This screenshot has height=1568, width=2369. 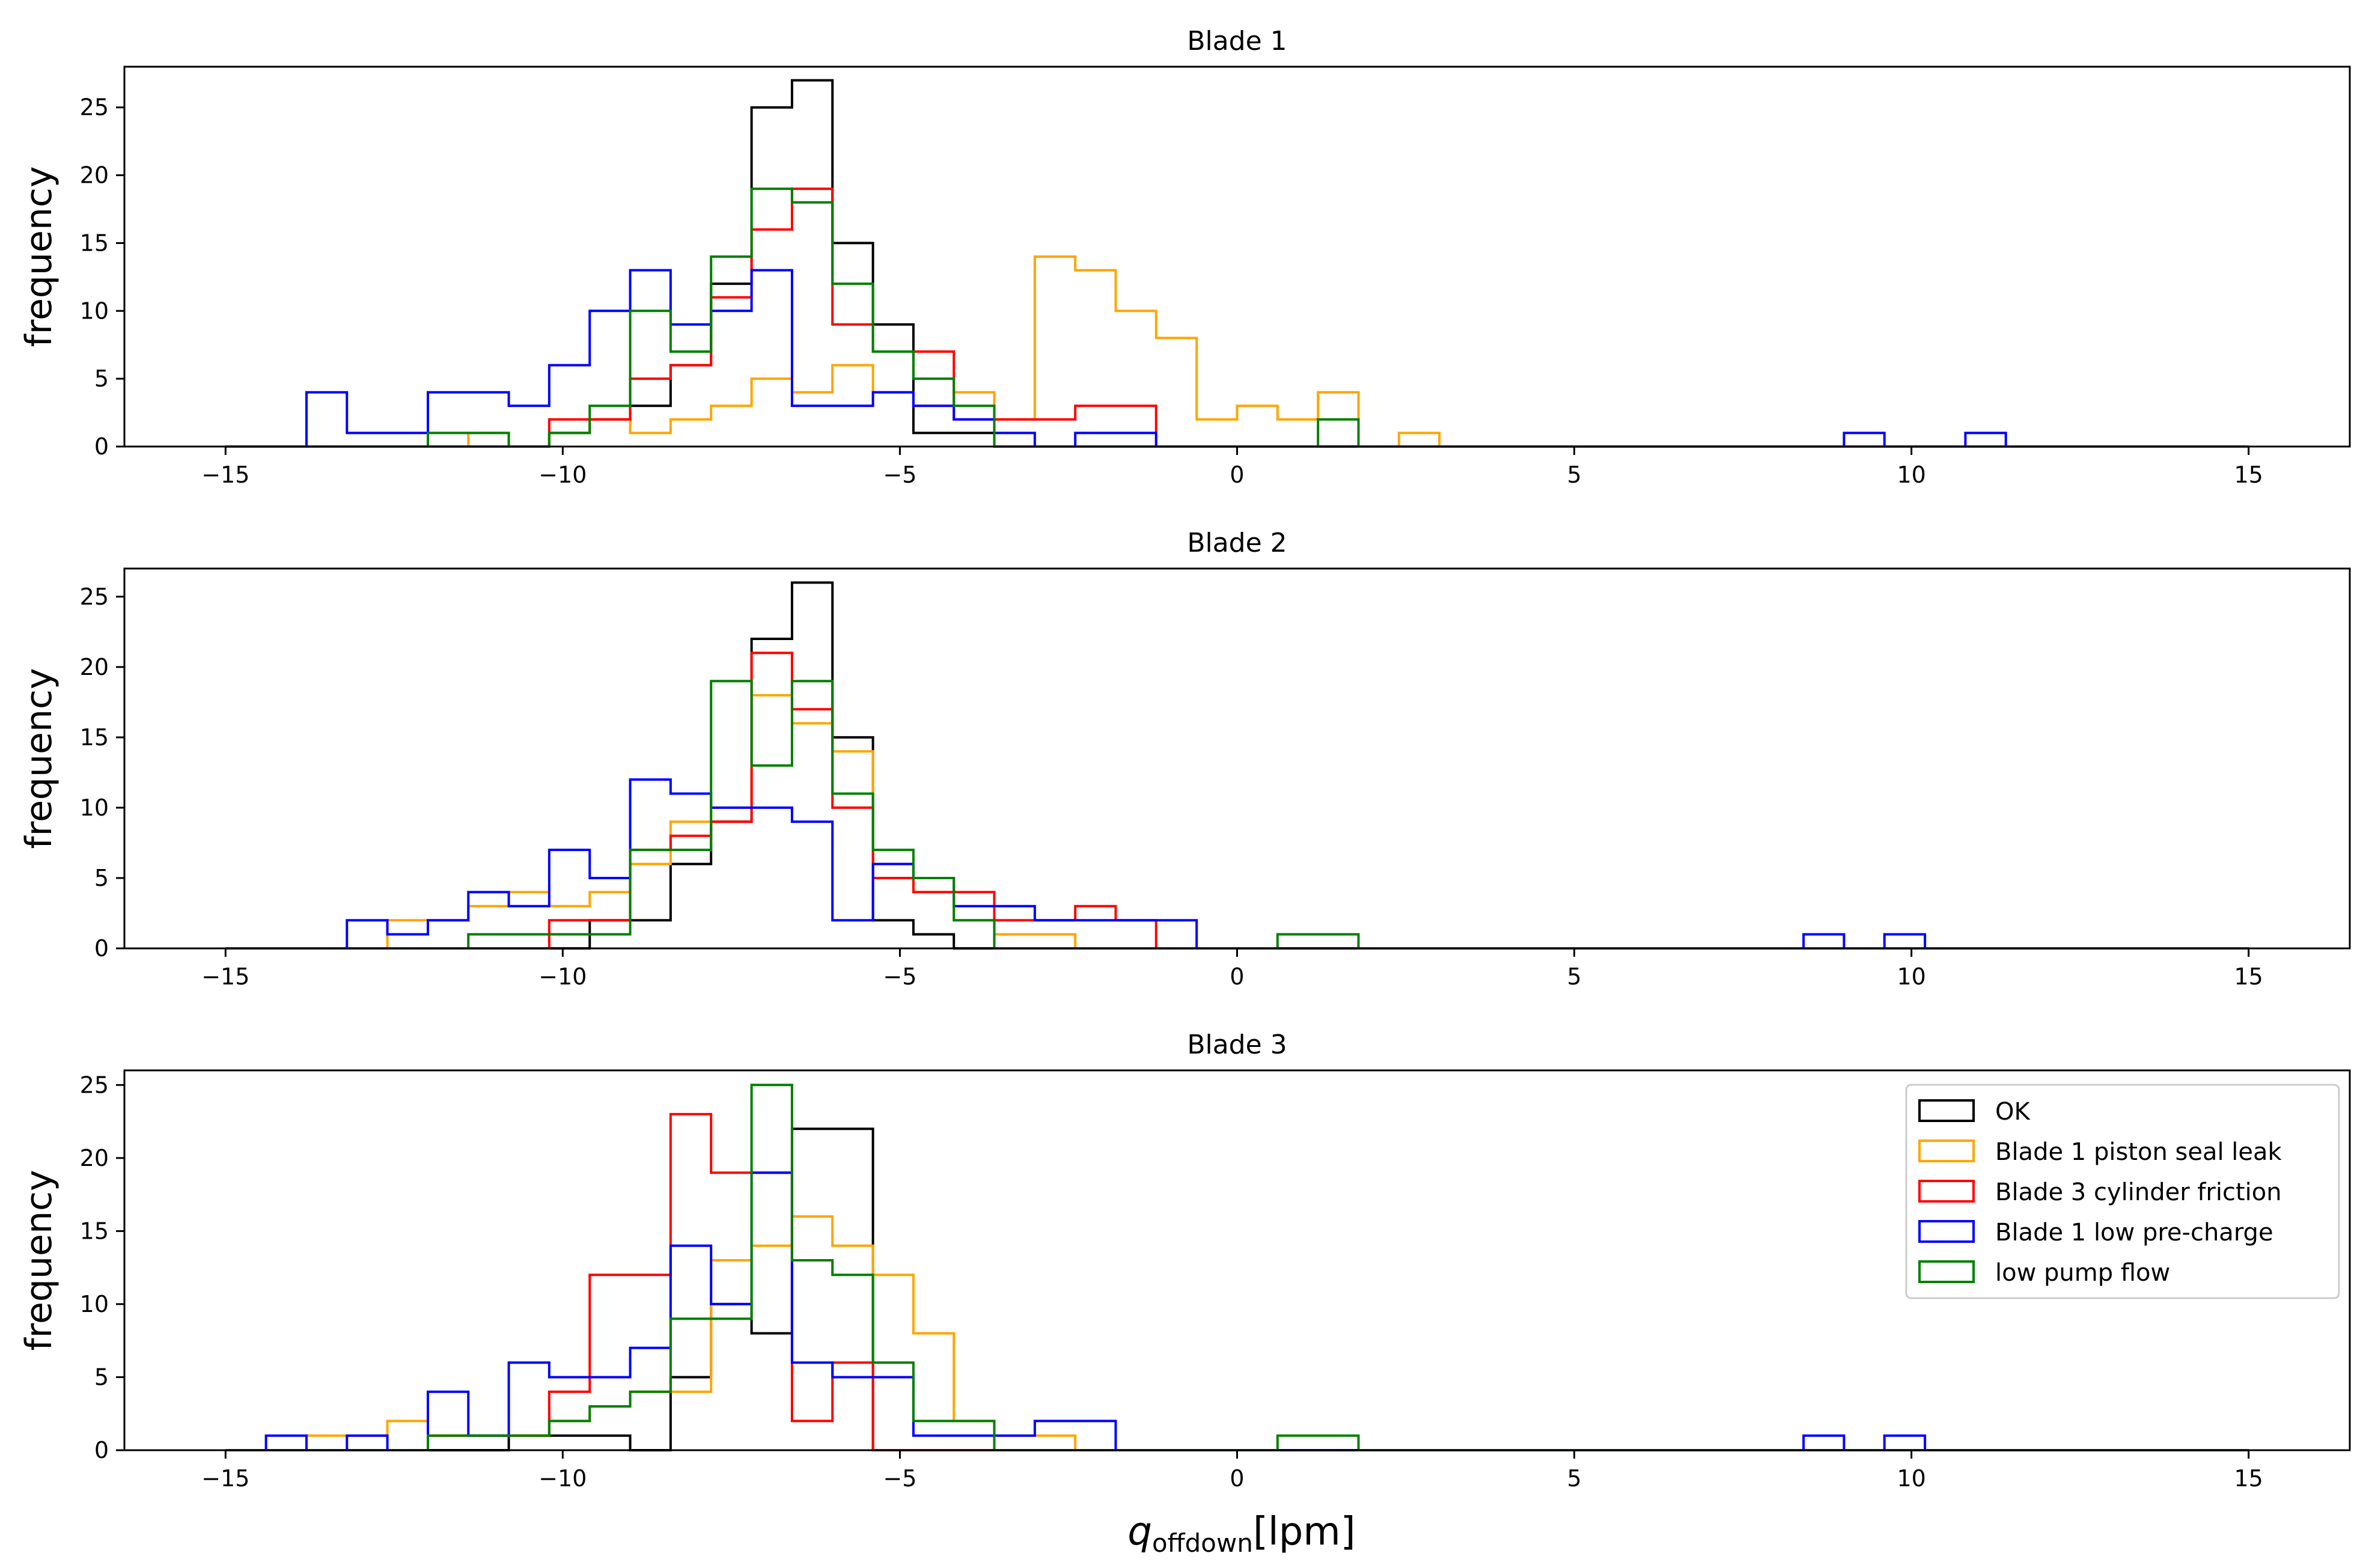 I want to click on x-axis-label-subscript: offdown, so click(x=1203, y=1543).